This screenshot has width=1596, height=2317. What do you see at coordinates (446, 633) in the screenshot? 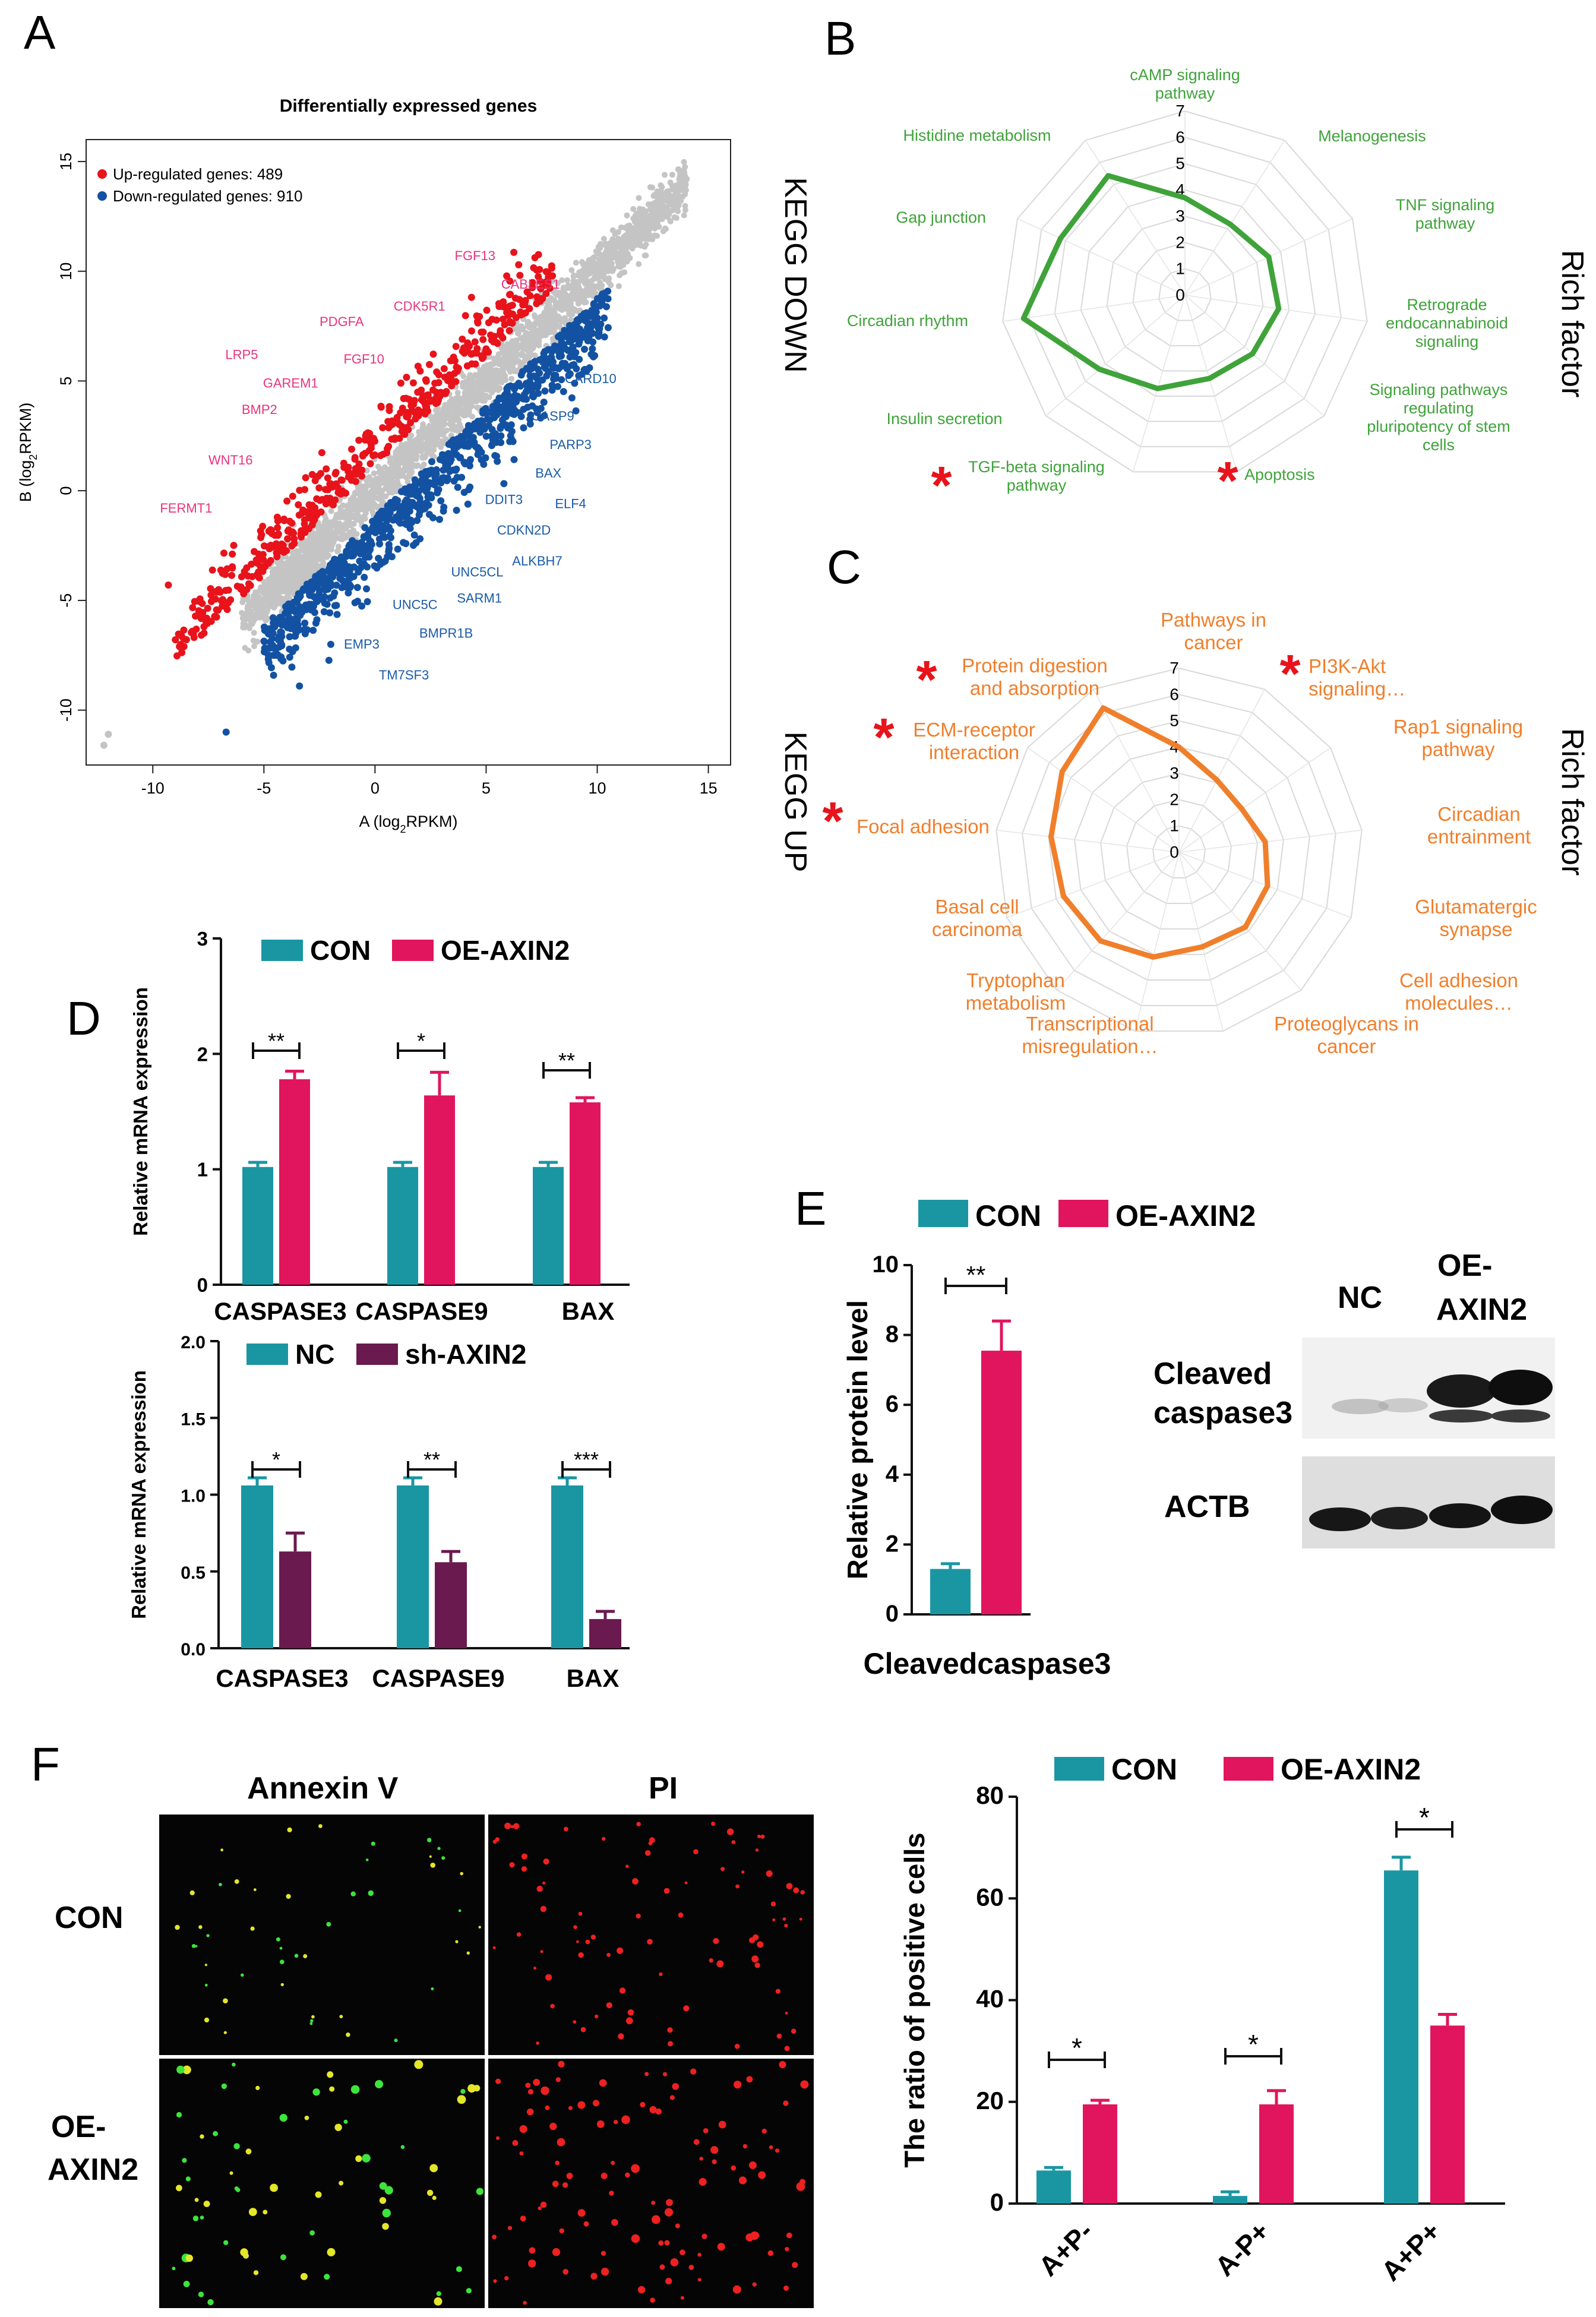
I see `gene-label-down: BMPR1B` at bounding box center [446, 633].